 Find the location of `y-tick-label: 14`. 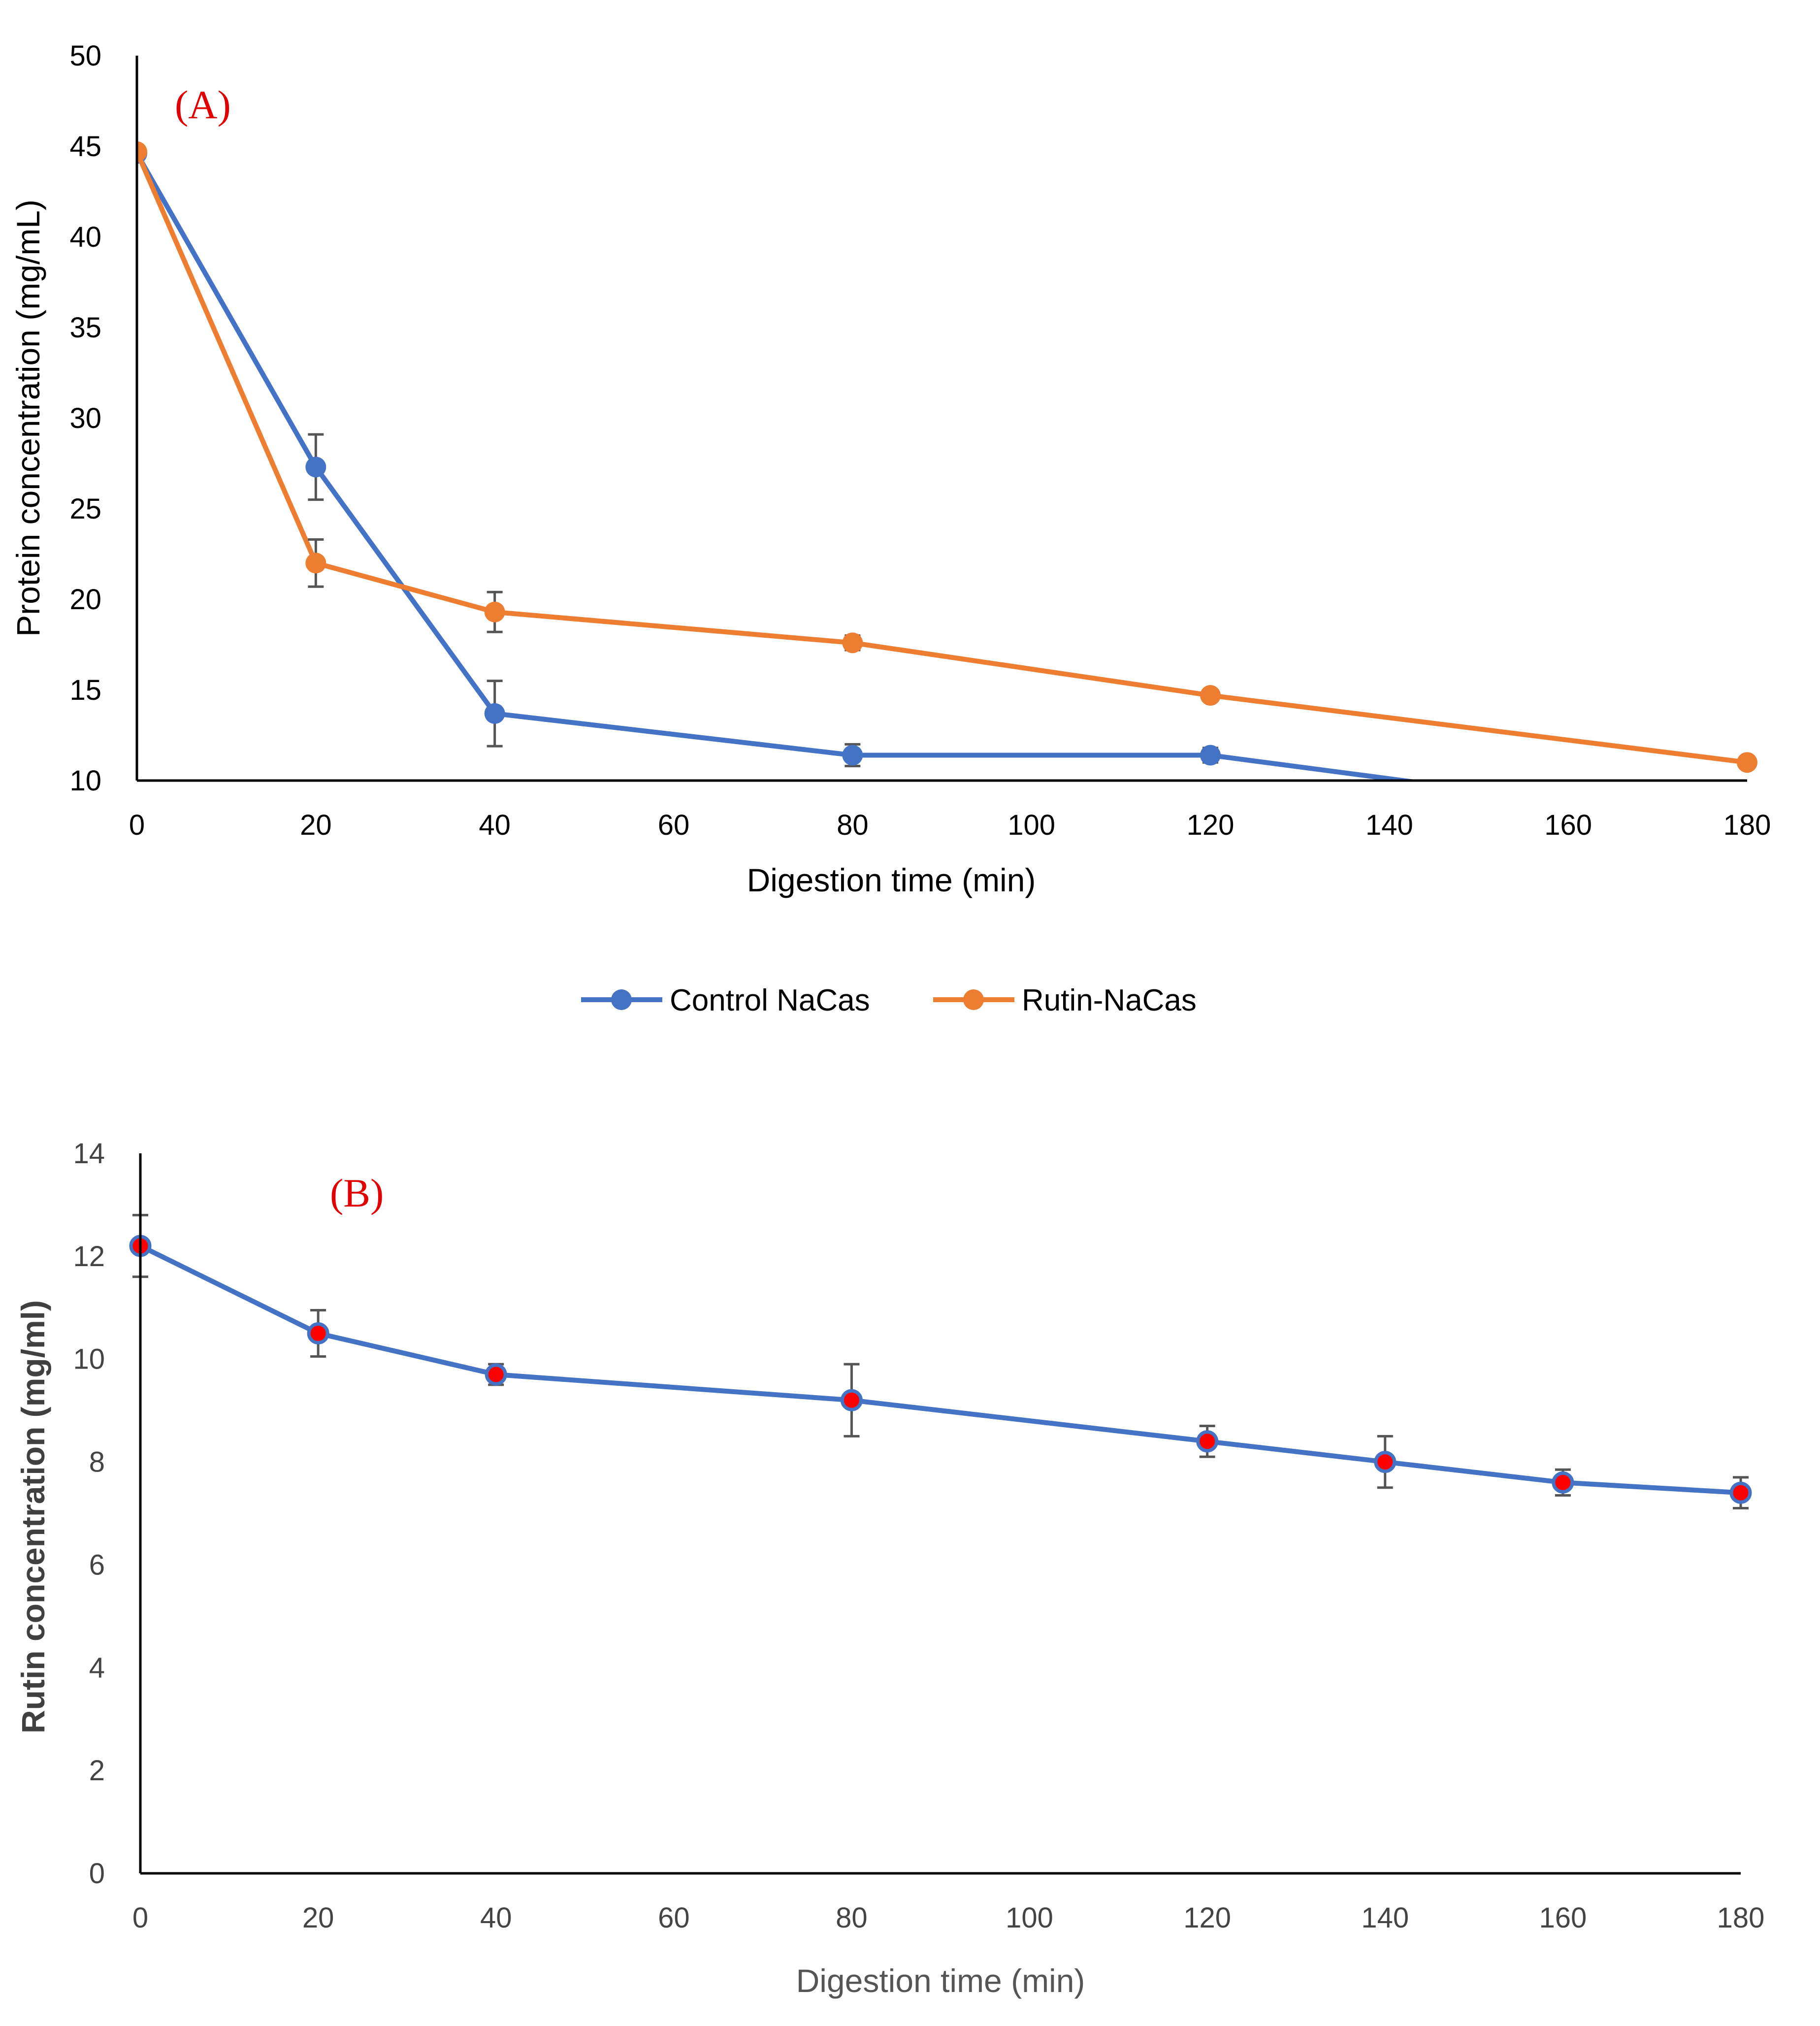

y-tick-label: 14 is located at coordinates (89, 1154).